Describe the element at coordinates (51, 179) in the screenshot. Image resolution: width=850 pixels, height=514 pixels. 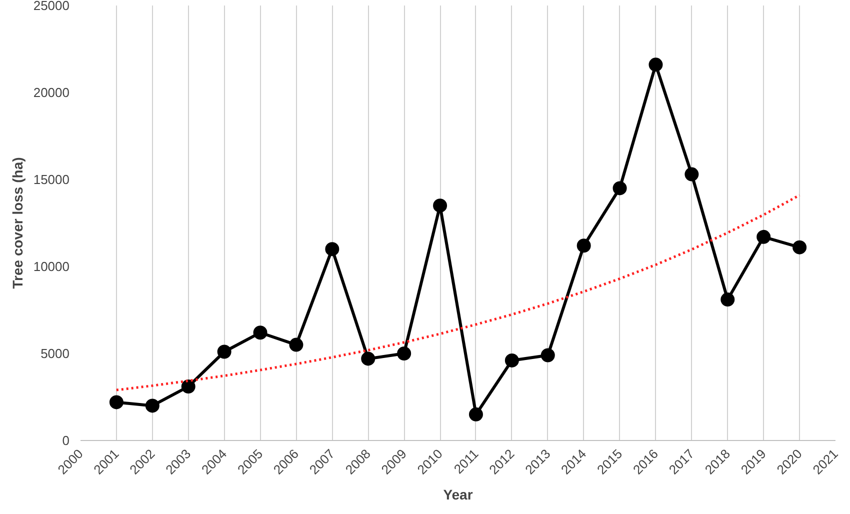
I see `y-tick-label: 15000` at that location.